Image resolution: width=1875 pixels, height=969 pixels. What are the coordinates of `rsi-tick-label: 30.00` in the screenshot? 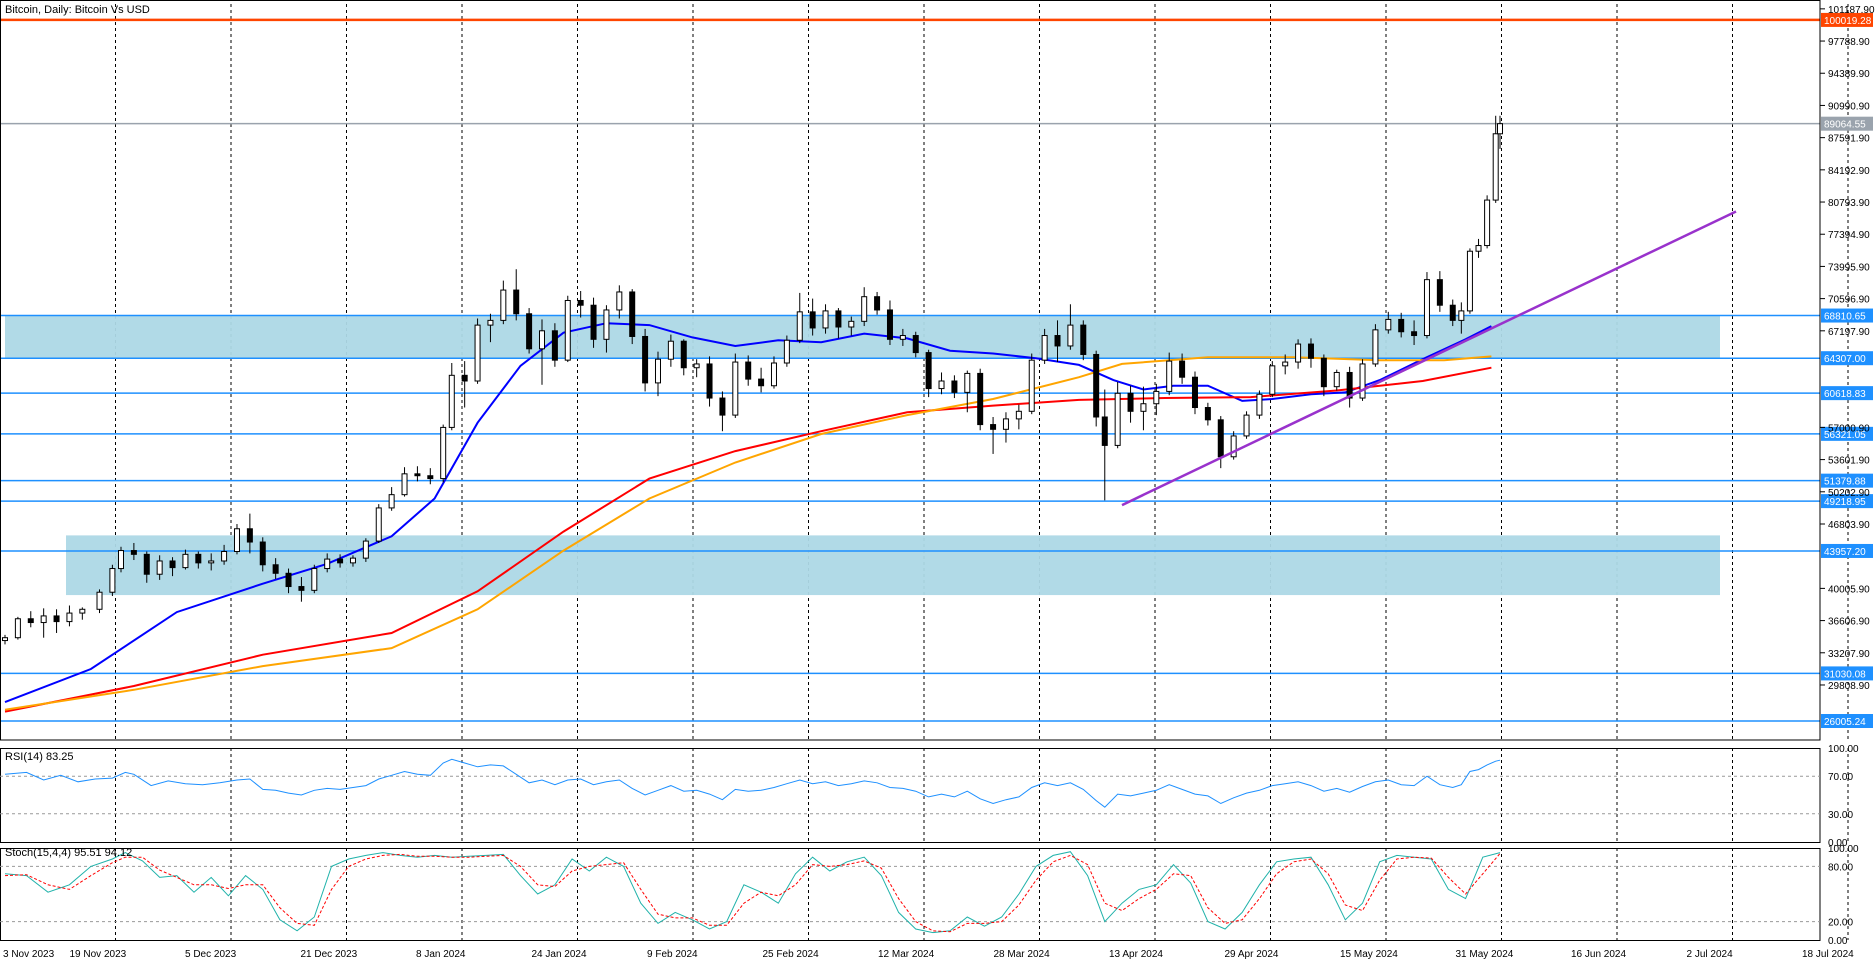 It's located at (1840, 815).